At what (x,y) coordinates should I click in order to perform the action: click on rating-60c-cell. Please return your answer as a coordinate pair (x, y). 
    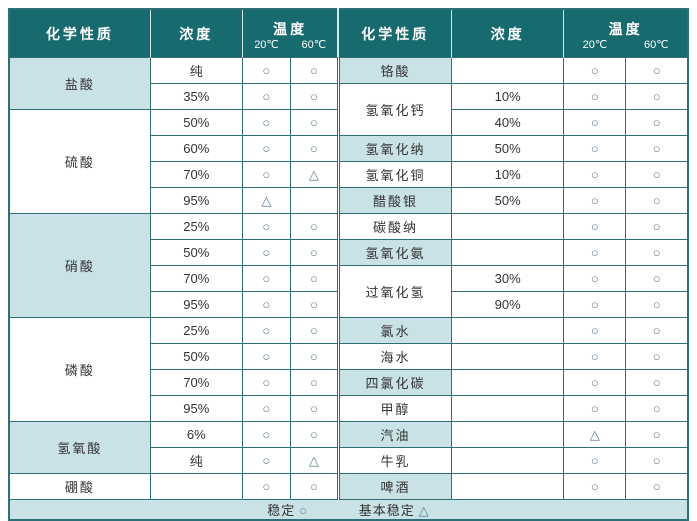
    Looking at the image, I should click on (314, 200).